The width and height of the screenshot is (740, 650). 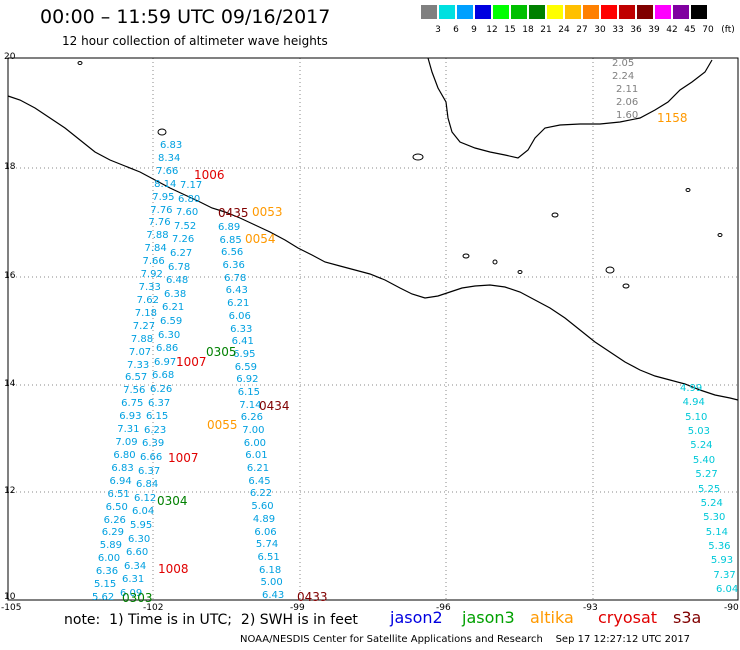 I want to click on satellite-altika: altika, so click(x=552, y=617).